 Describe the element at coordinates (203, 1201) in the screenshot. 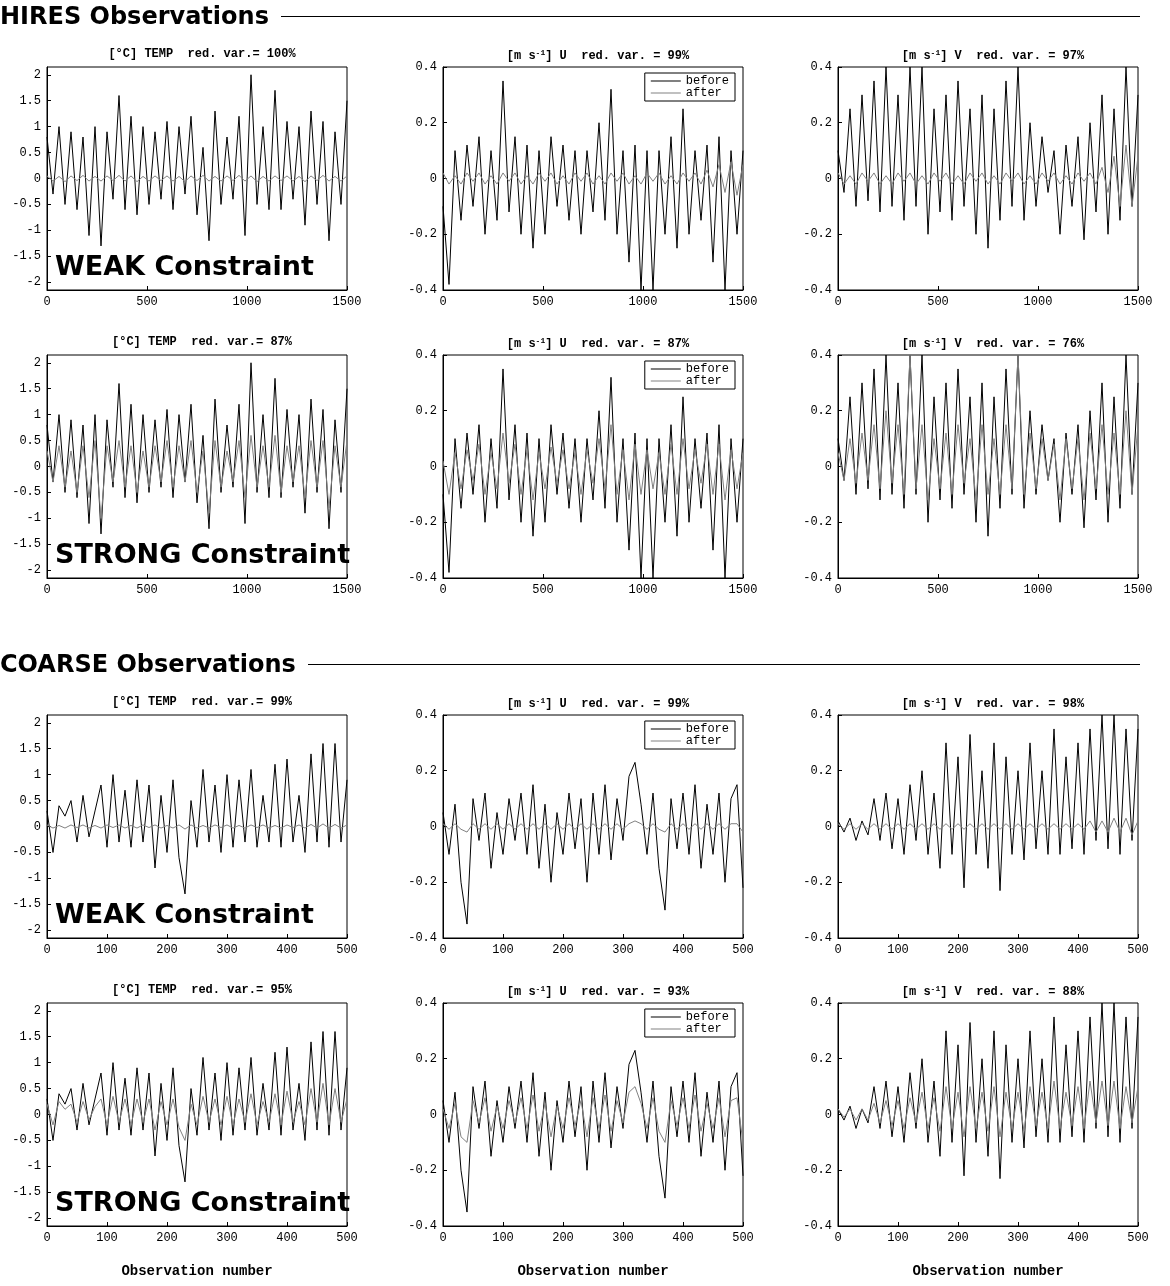

I see `annotation: STRONG Constraint` at that location.